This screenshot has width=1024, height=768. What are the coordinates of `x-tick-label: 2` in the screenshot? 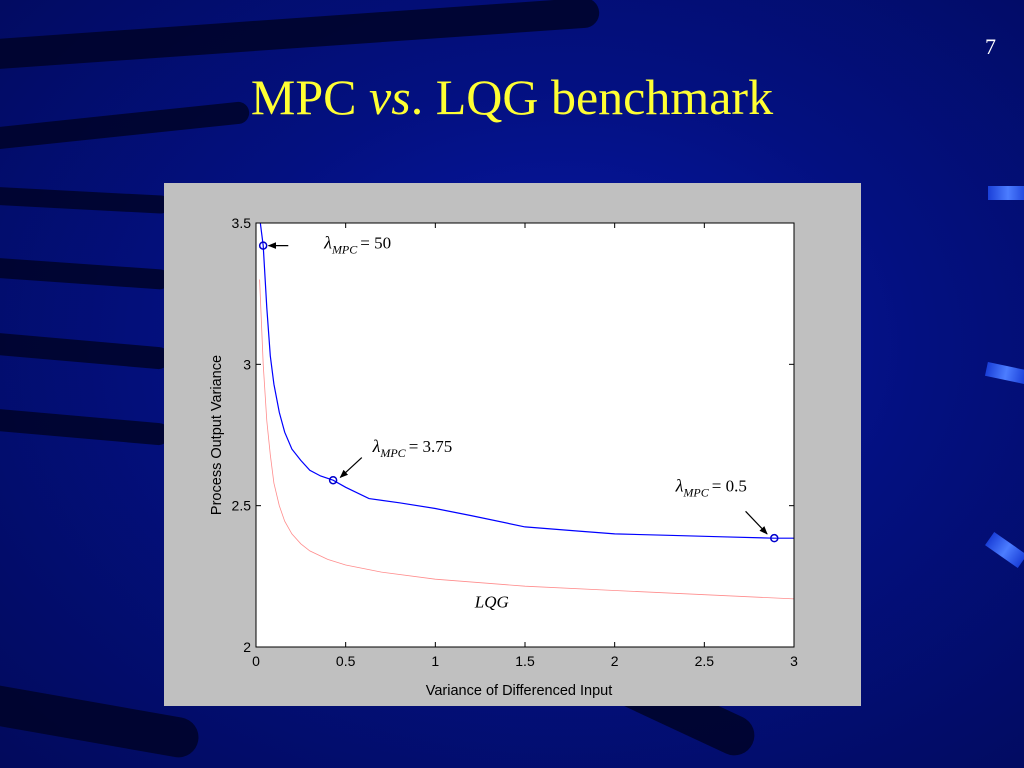 It's located at (615, 661).